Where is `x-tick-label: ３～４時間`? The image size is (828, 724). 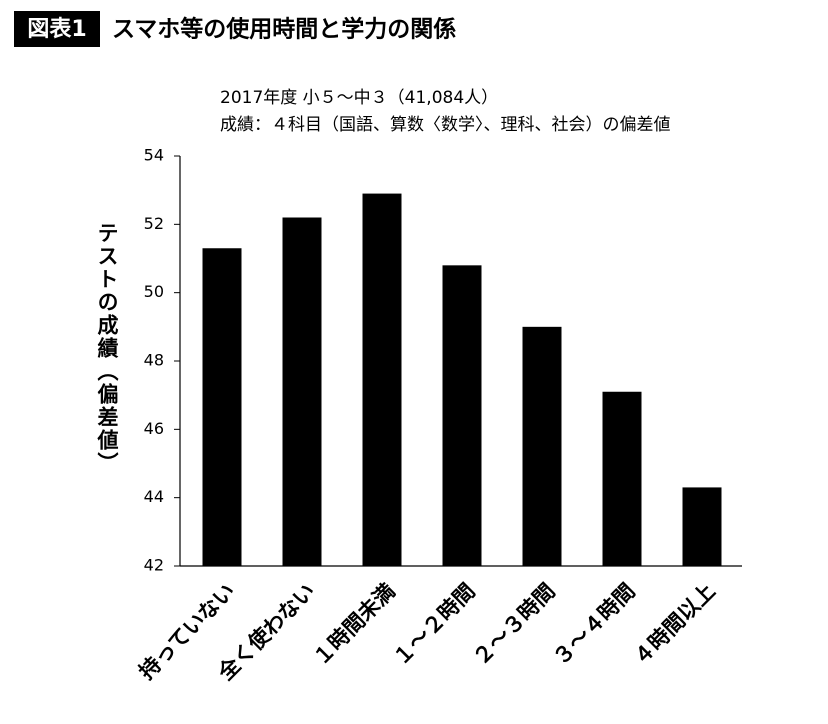
x-tick-label: ３～４時間 is located at coordinates (594, 624).